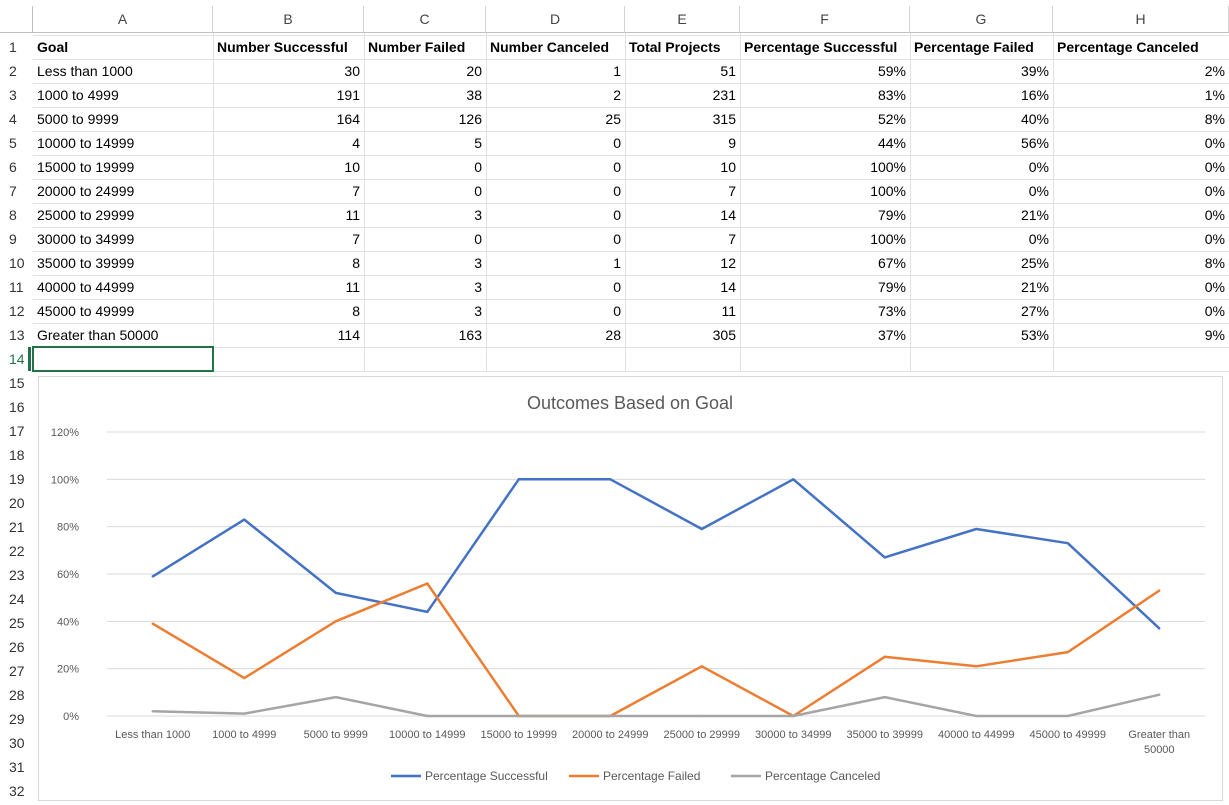  What do you see at coordinates (821, 47) in the screenshot?
I see `header-cell-f: Percentage Successful` at bounding box center [821, 47].